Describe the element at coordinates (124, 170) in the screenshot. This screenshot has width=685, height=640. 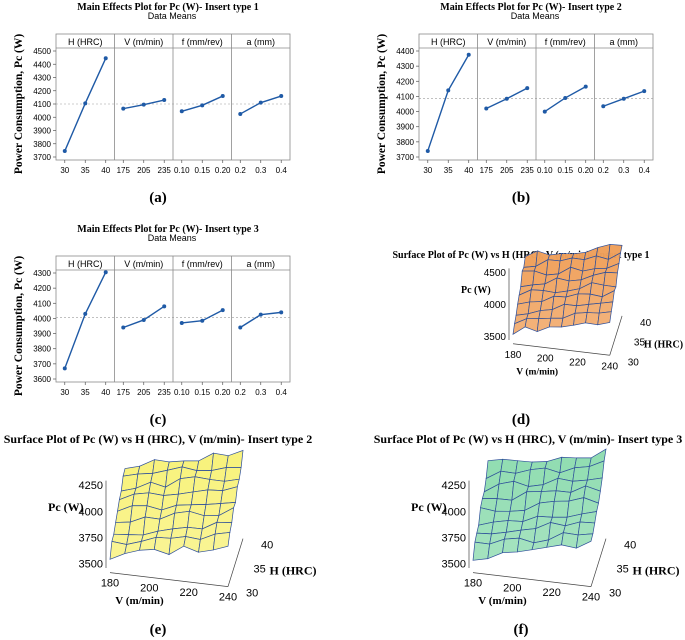
I see `x-tick-label: 175` at that location.